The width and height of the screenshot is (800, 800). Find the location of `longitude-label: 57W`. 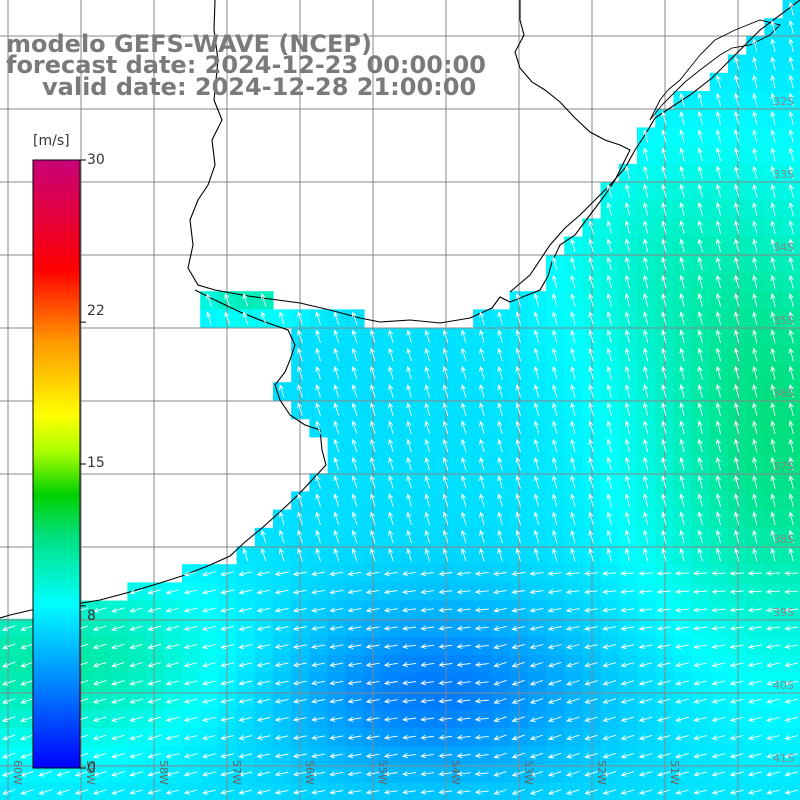

longitude-label: 57W is located at coordinates (236, 772).